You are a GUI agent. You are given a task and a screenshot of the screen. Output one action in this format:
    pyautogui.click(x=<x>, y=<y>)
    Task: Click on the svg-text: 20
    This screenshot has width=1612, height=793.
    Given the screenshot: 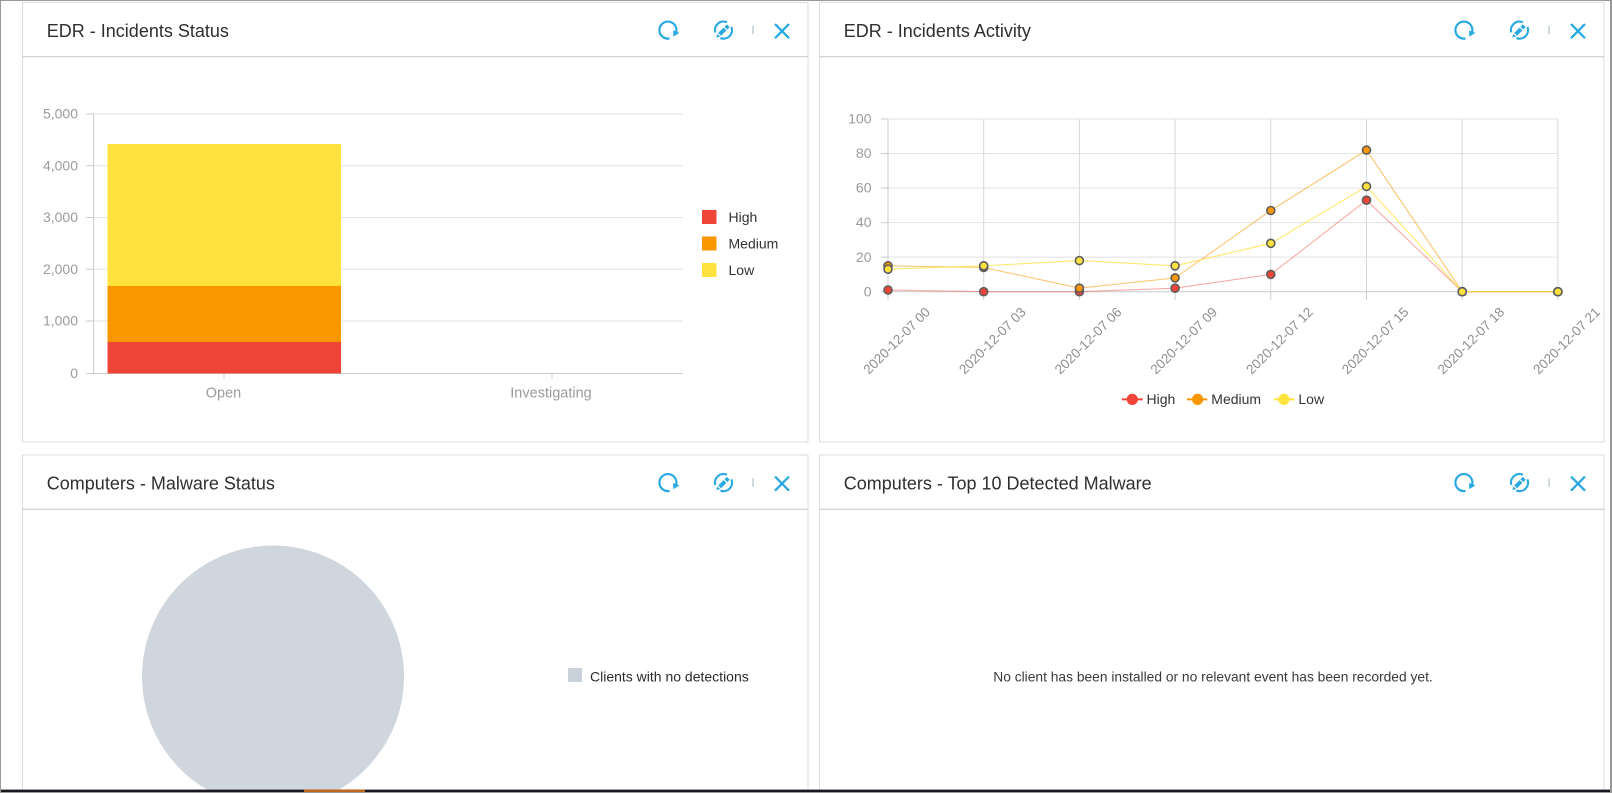 What is the action you would take?
    pyautogui.click(x=864, y=257)
    